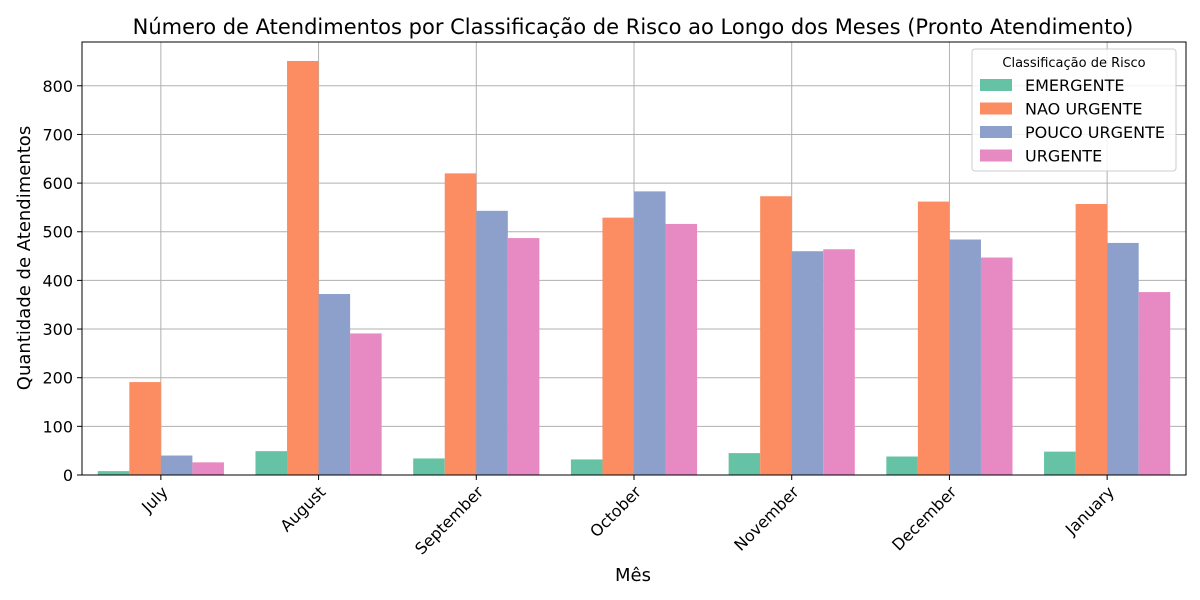  I want to click on legend-items: EMERGENTE NAO URGENTE POUCO URGENTE URGENTE, so click(1072, 121).